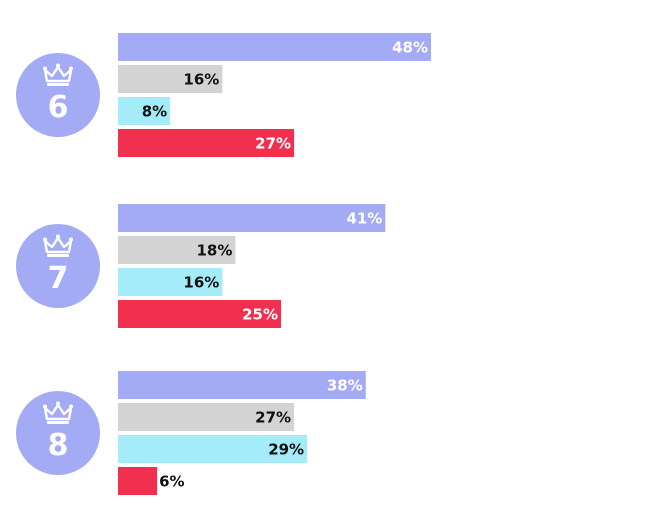 The height and width of the screenshot is (513, 659). What do you see at coordinates (58, 278) in the screenshot?
I see `badge-number: 7` at bounding box center [58, 278].